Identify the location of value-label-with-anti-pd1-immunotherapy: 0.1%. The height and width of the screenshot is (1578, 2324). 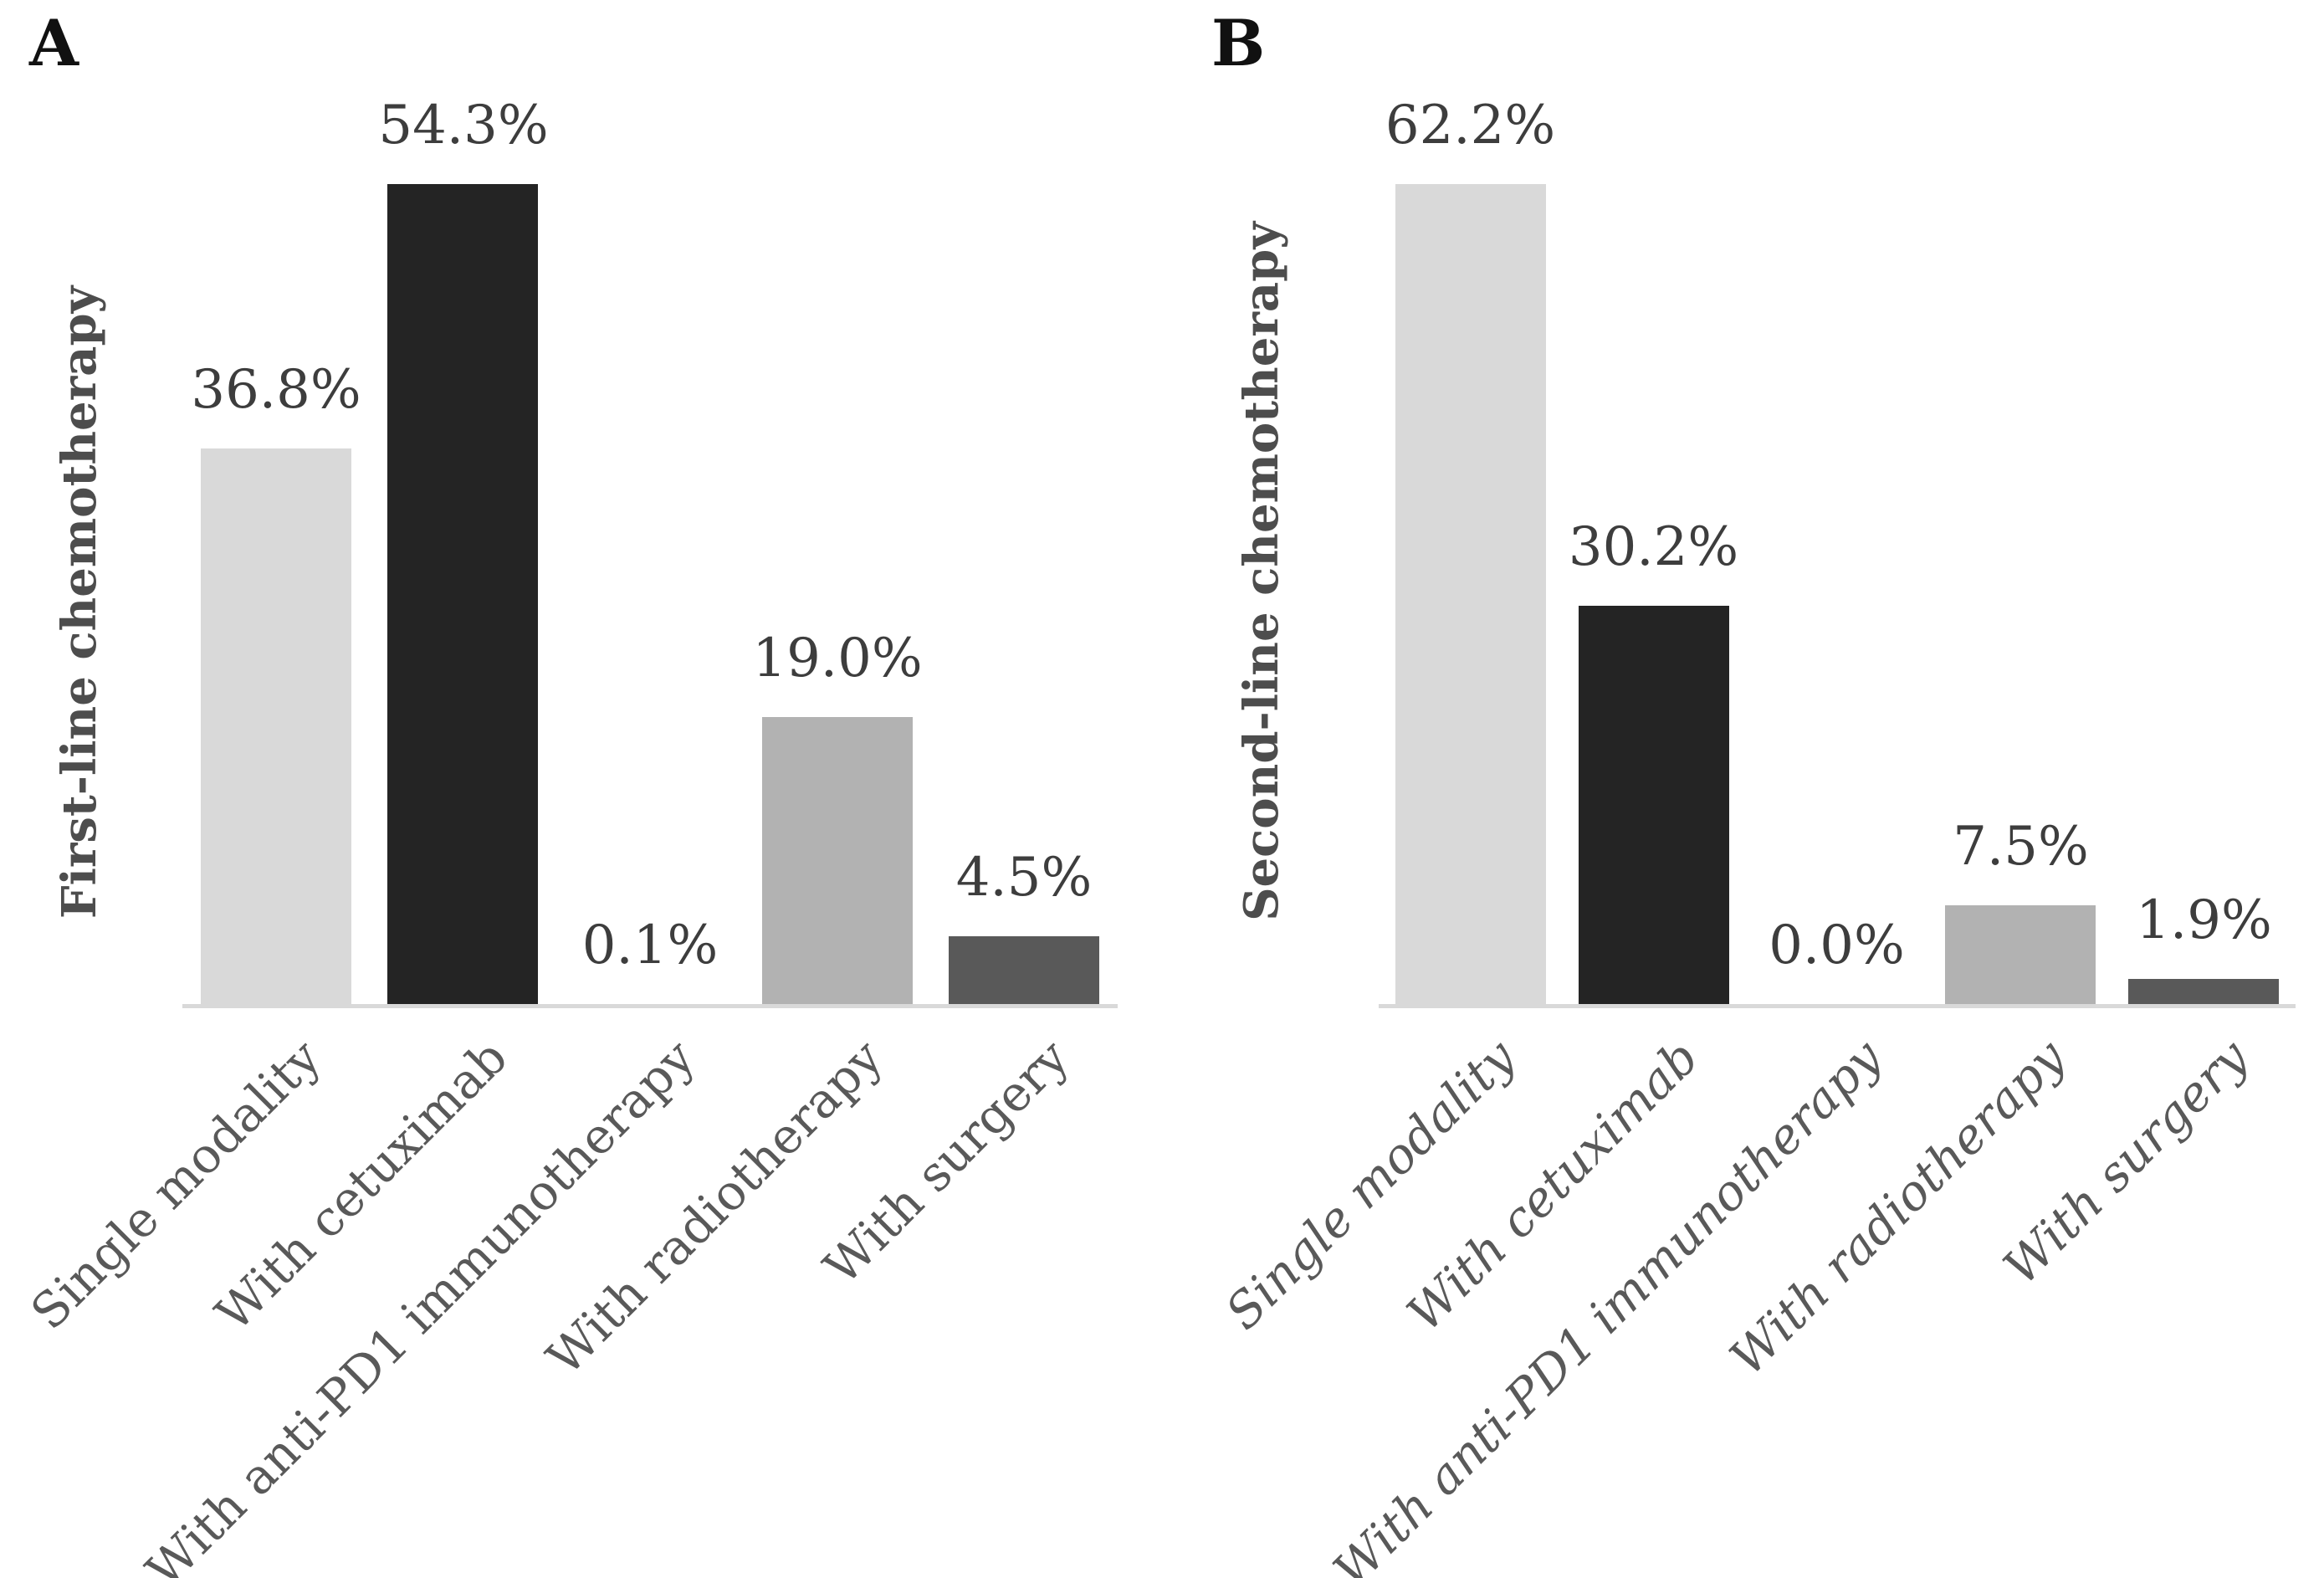
(650, 946).